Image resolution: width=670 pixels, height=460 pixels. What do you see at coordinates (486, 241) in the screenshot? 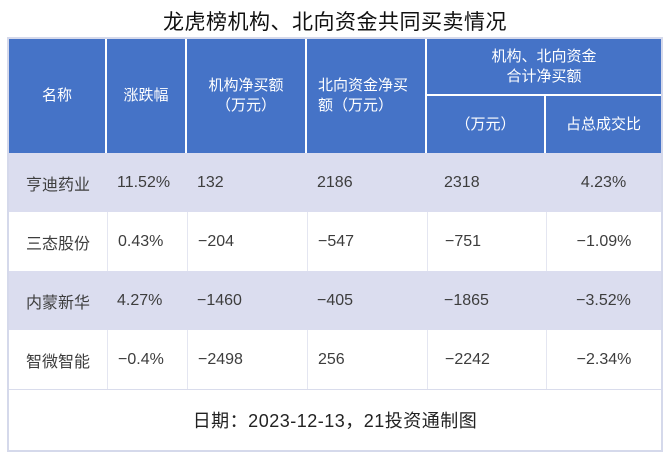
I see `cell-combined: −751` at bounding box center [486, 241].